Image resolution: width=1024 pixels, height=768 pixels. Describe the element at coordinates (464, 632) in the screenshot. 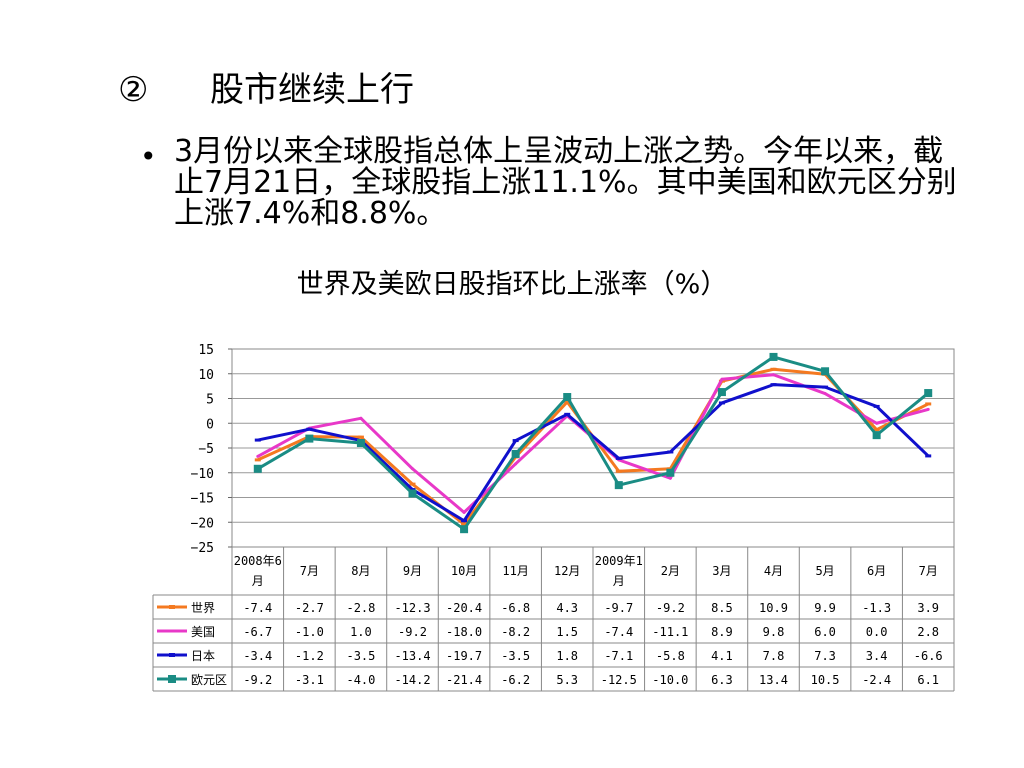

I see `table-value: -18.0` at that location.